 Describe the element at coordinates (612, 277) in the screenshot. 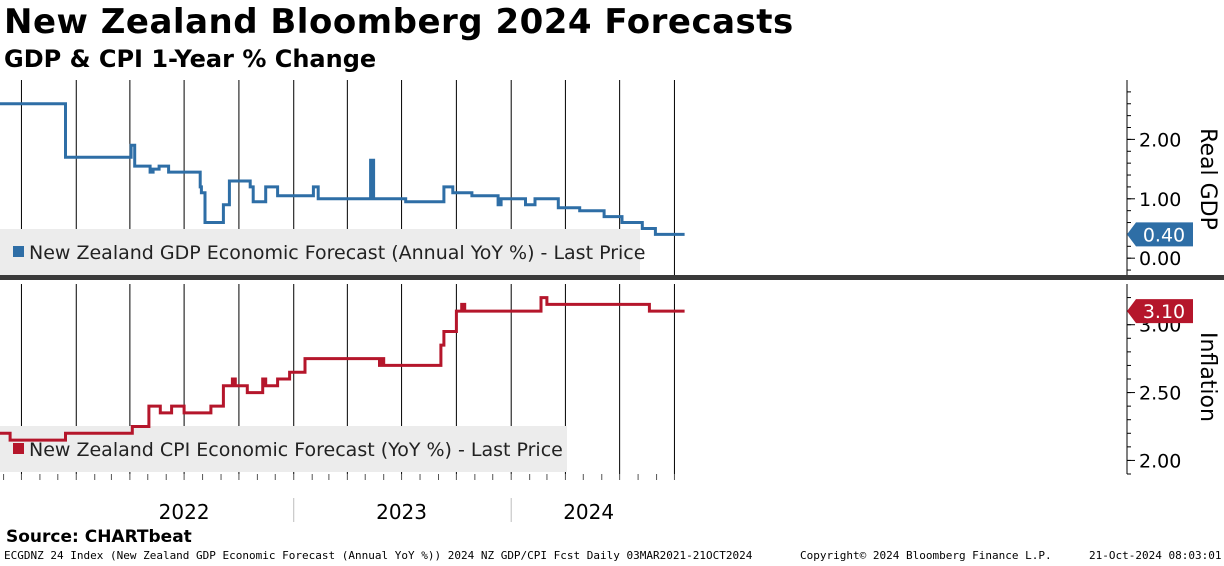

I see `panel-divider` at that location.